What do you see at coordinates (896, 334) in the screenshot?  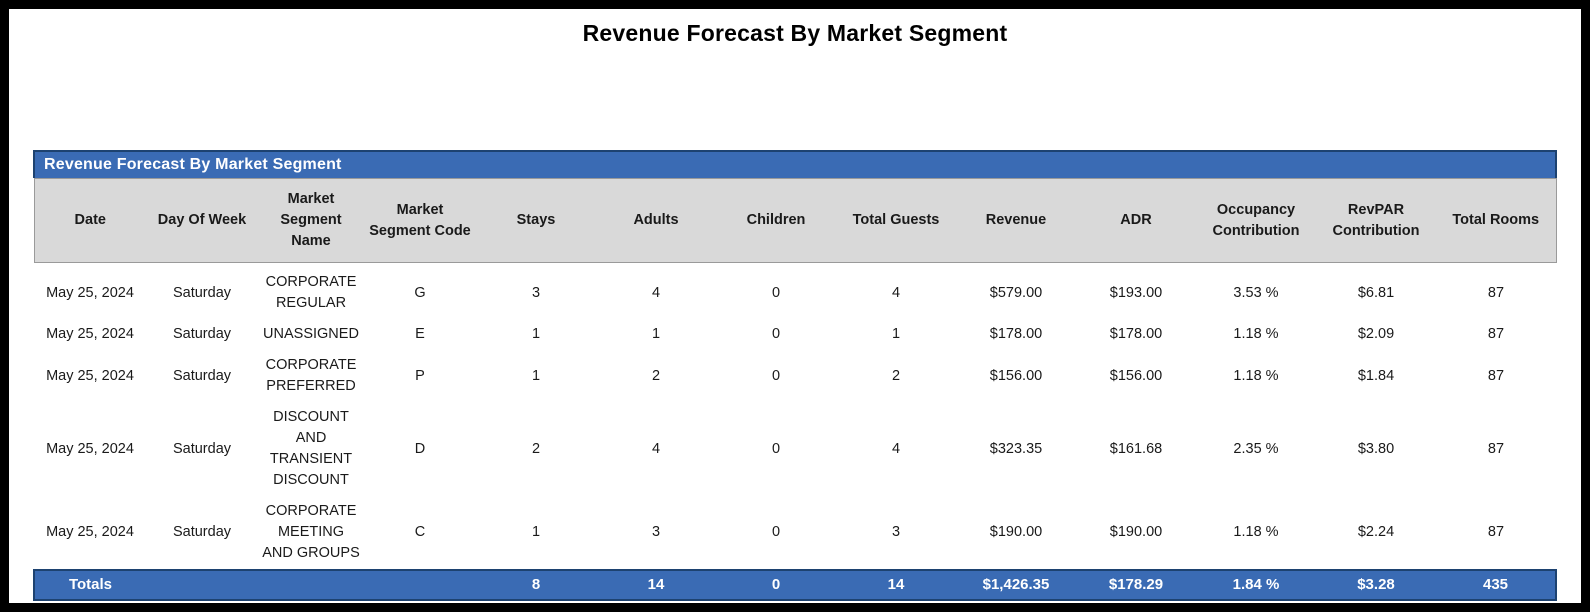 I see `cell-total-guests: 1` at bounding box center [896, 334].